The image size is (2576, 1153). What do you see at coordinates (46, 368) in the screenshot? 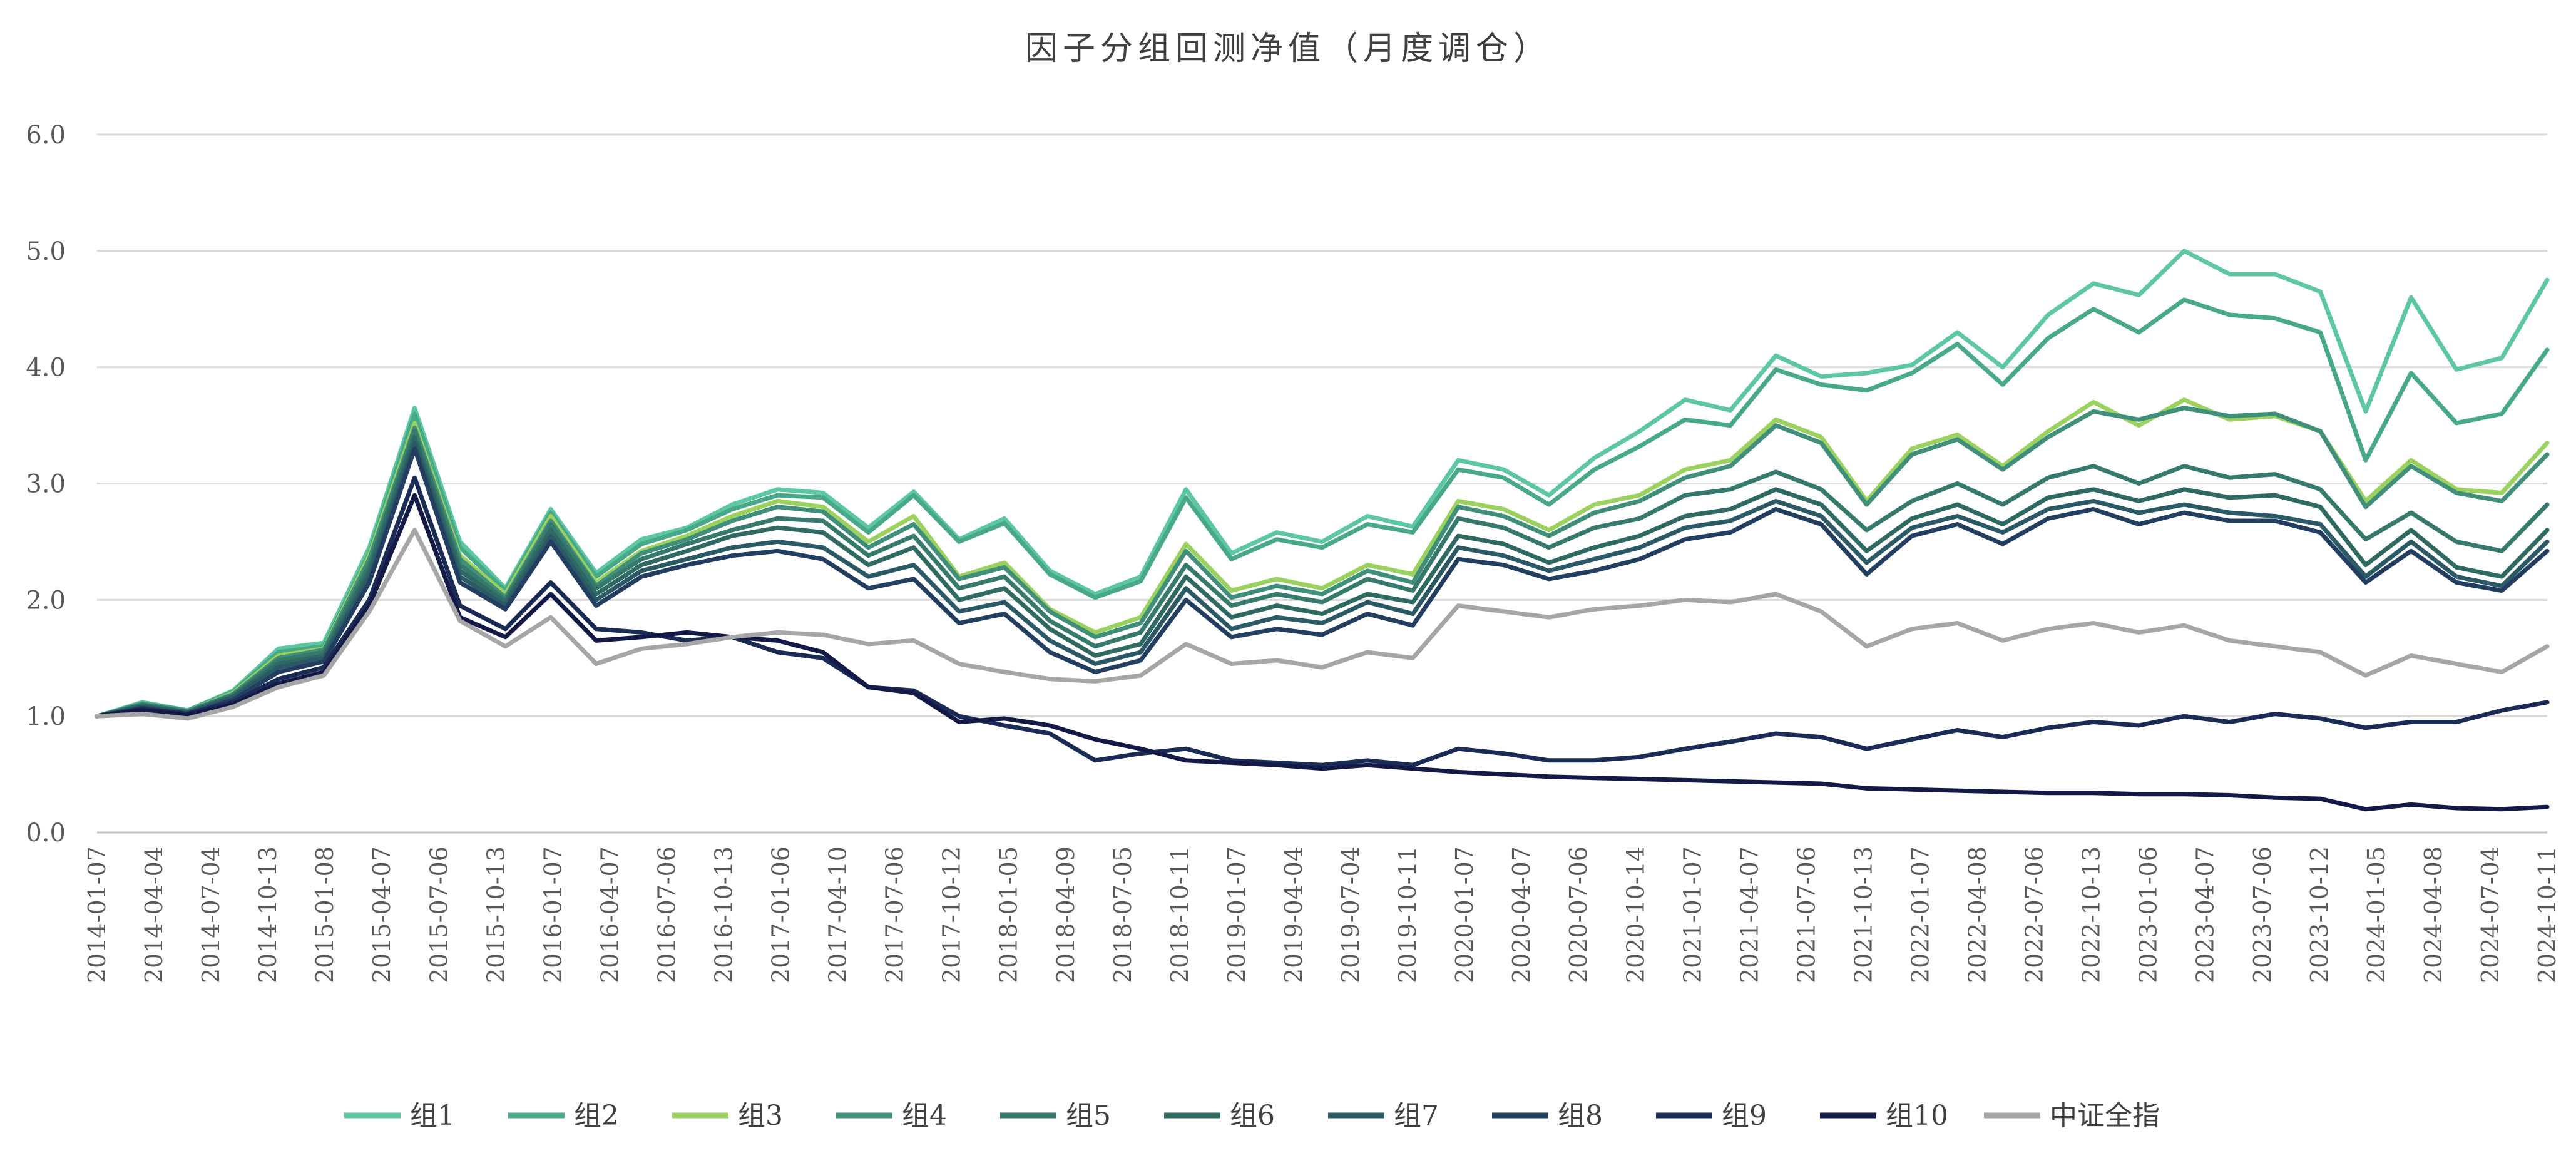
I see `y-tick-label: 4.0` at bounding box center [46, 368].